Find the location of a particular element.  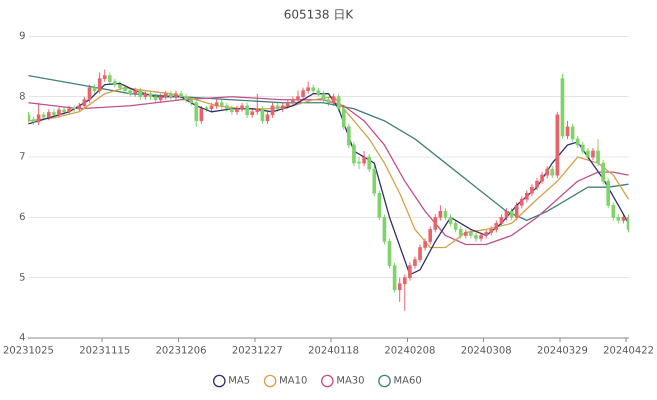

y-tick-label: 5 is located at coordinates (22, 278).